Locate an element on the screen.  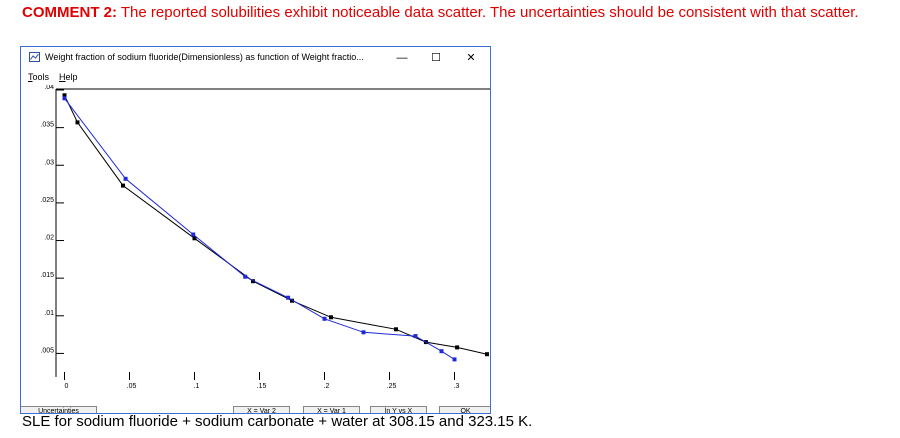
menu-help-rest: elp is located at coordinates (71, 77).